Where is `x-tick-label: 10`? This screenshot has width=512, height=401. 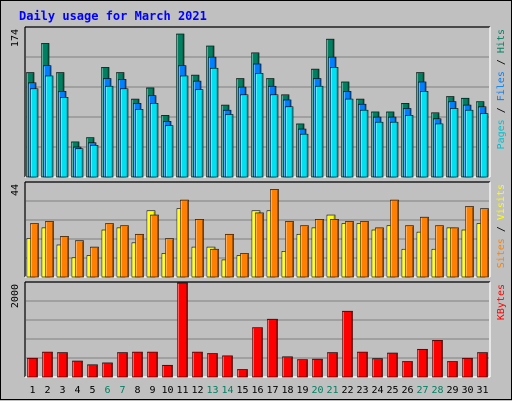
x-tick-label: 10 is located at coordinates (167, 390).